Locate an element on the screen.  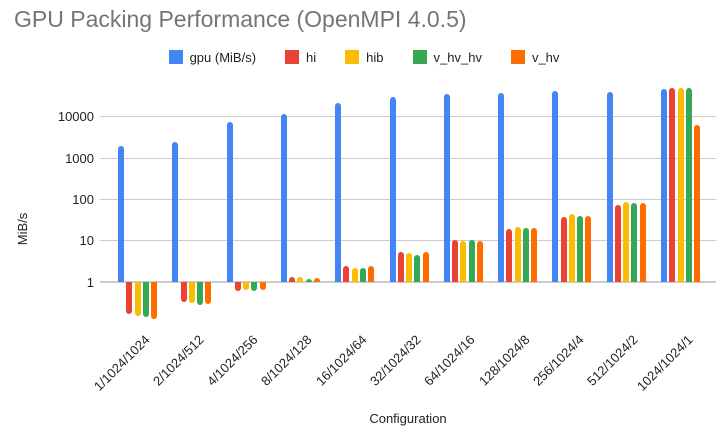
legend-label: v_hv is located at coordinates (545, 57).